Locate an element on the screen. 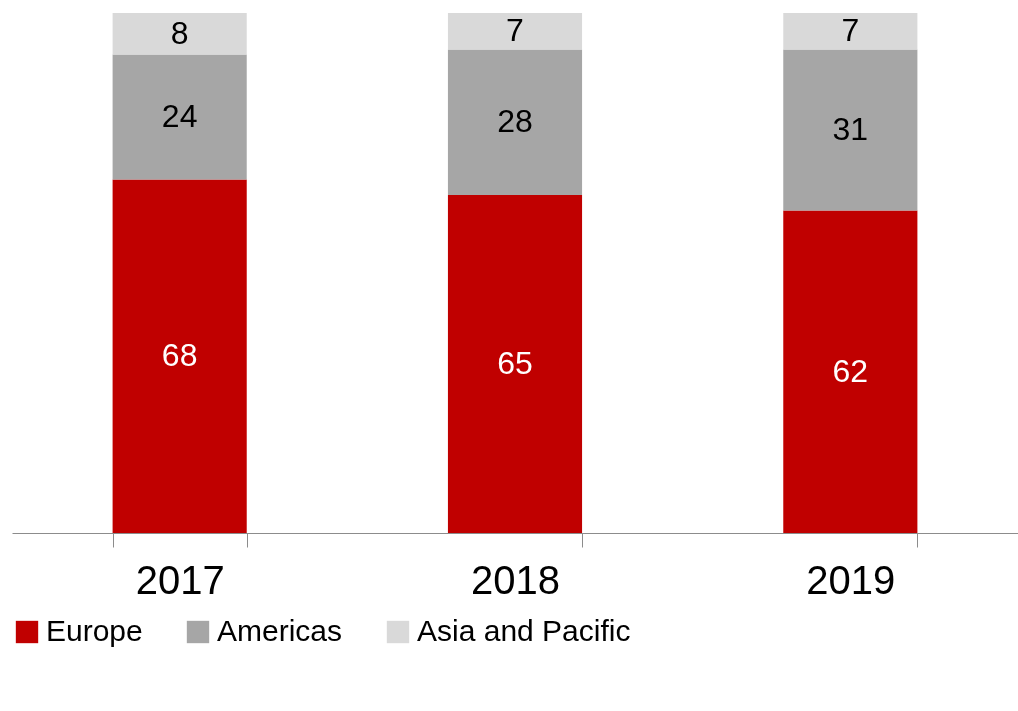 The image size is (1018, 711). data-label: 68 is located at coordinates (179, 355).